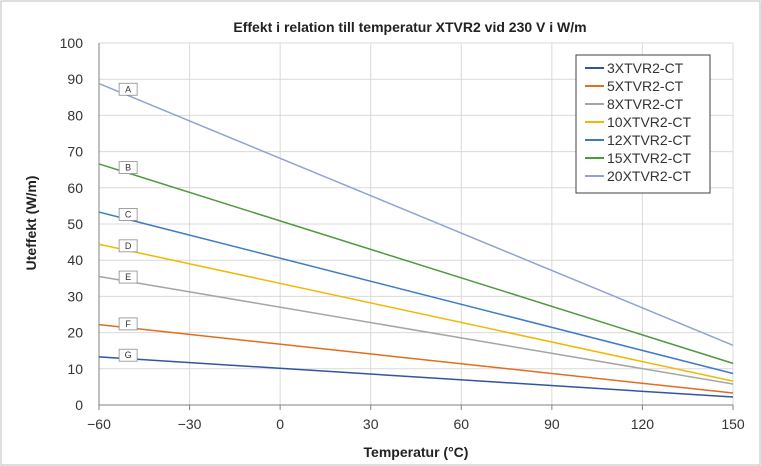 The image size is (761, 466). Describe the element at coordinates (461, 424) in the screenshot. I see `x-tick-label: 60` at that location.